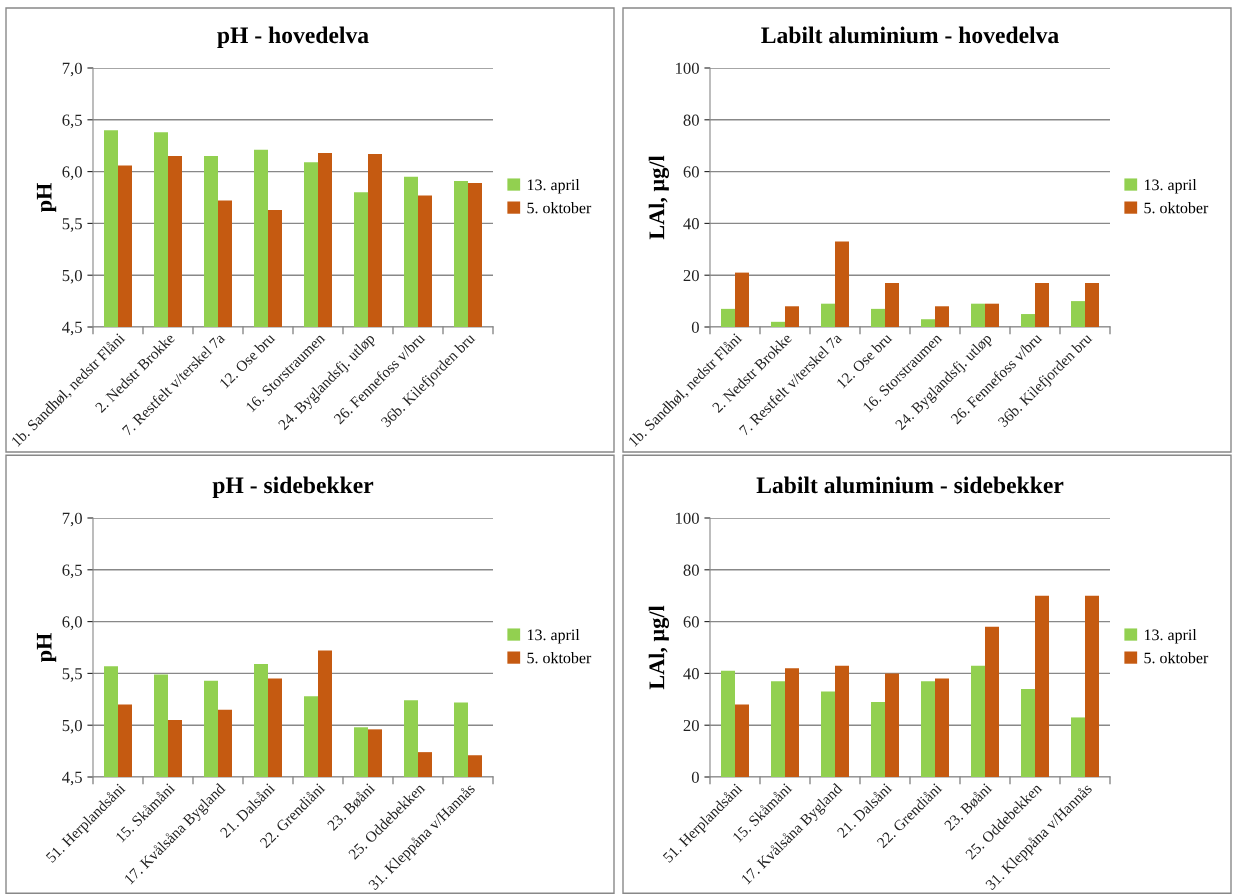 Image resolution: width=1235 pixels, height=895 pixels. What do you see at coordinates (910, 35) in the screenshot?
I see `chart-title: Labilt aluminium - hovedelva` at bounding box center [910, 35].